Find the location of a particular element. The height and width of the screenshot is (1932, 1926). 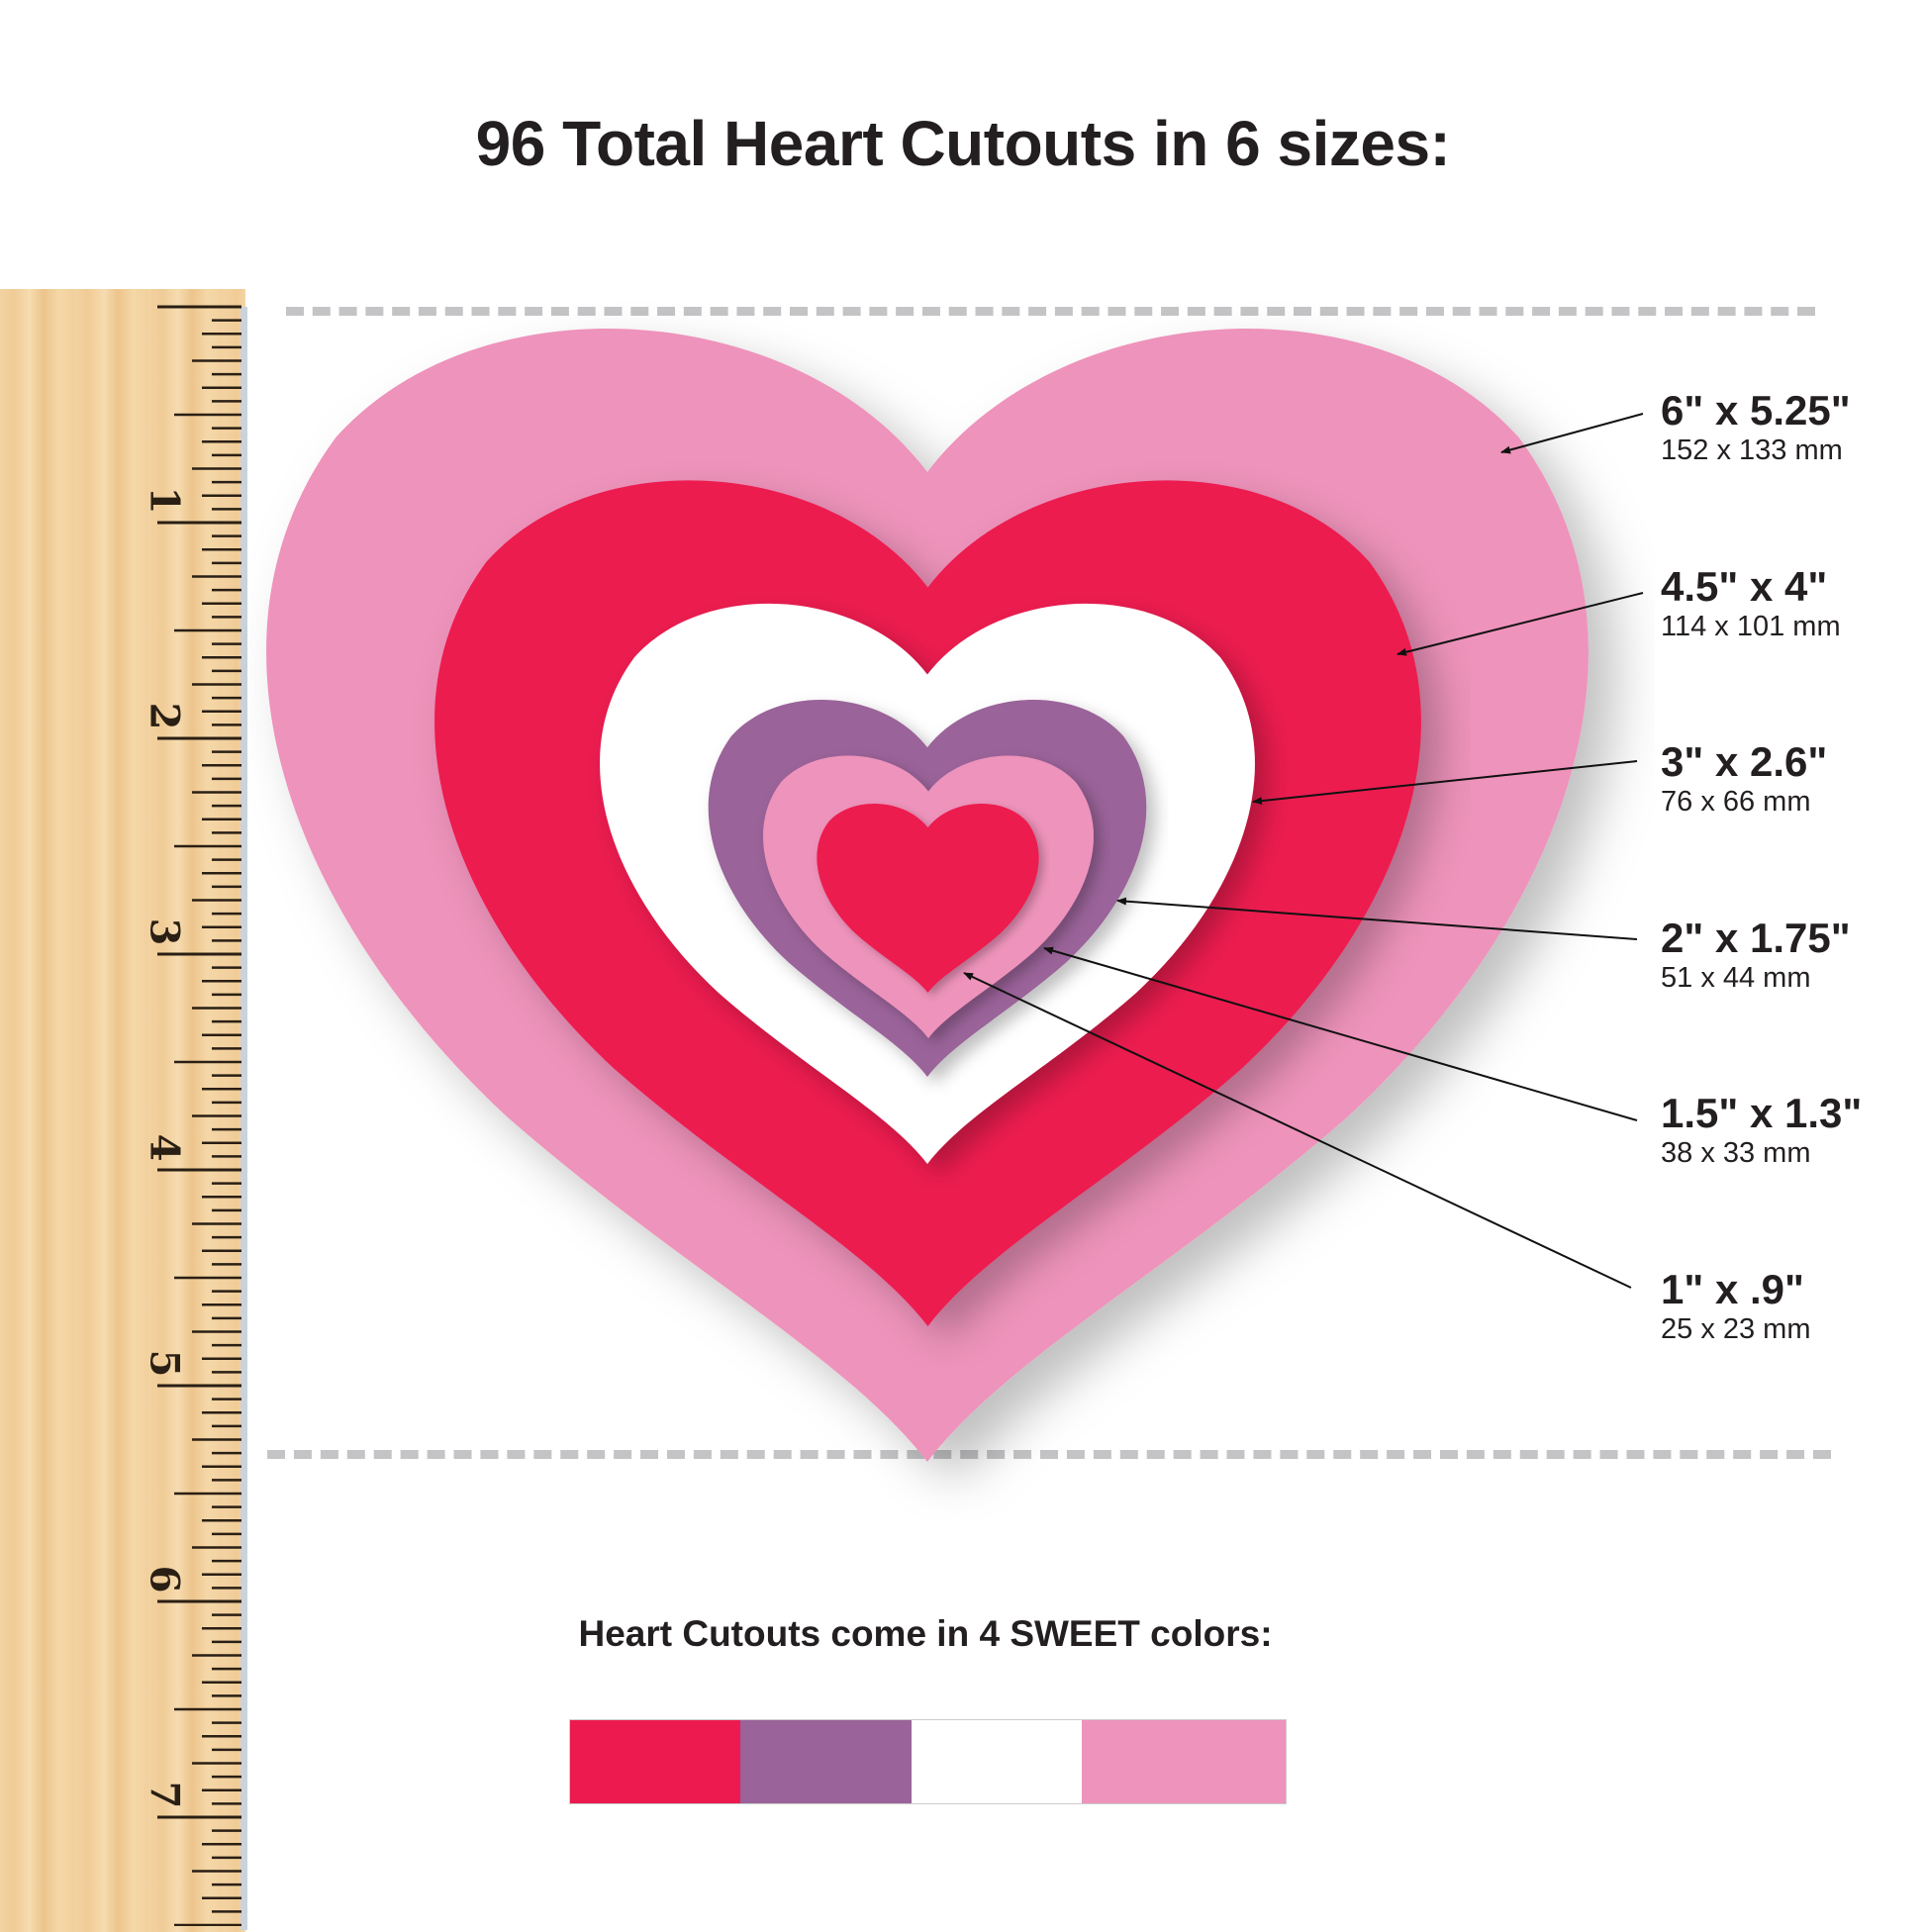

size-mm: 25 x 23 mm is located at coordinates (1736, 1328).